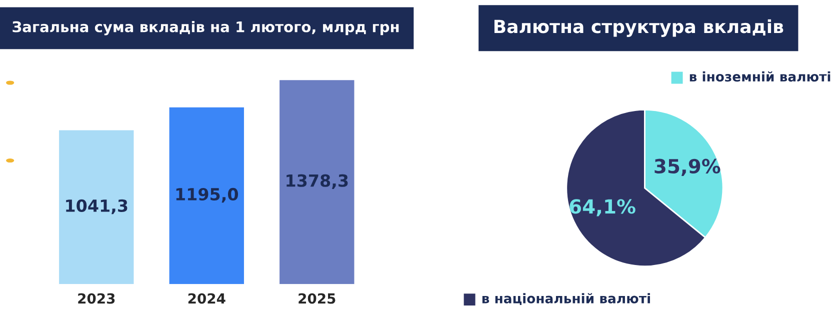 This screenshot has width=840, height=331. What do you see at coordinates (207, 195) in the screenshot?
I see `data-label: 1195,0` at bounding box center [207, 195].